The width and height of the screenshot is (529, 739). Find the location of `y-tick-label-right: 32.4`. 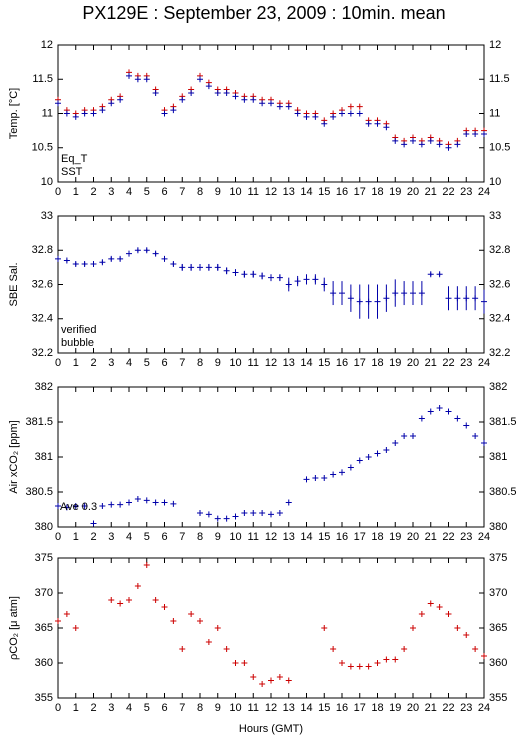

y-tick-label-right: 32.4 is located at coordinates (499, 319).